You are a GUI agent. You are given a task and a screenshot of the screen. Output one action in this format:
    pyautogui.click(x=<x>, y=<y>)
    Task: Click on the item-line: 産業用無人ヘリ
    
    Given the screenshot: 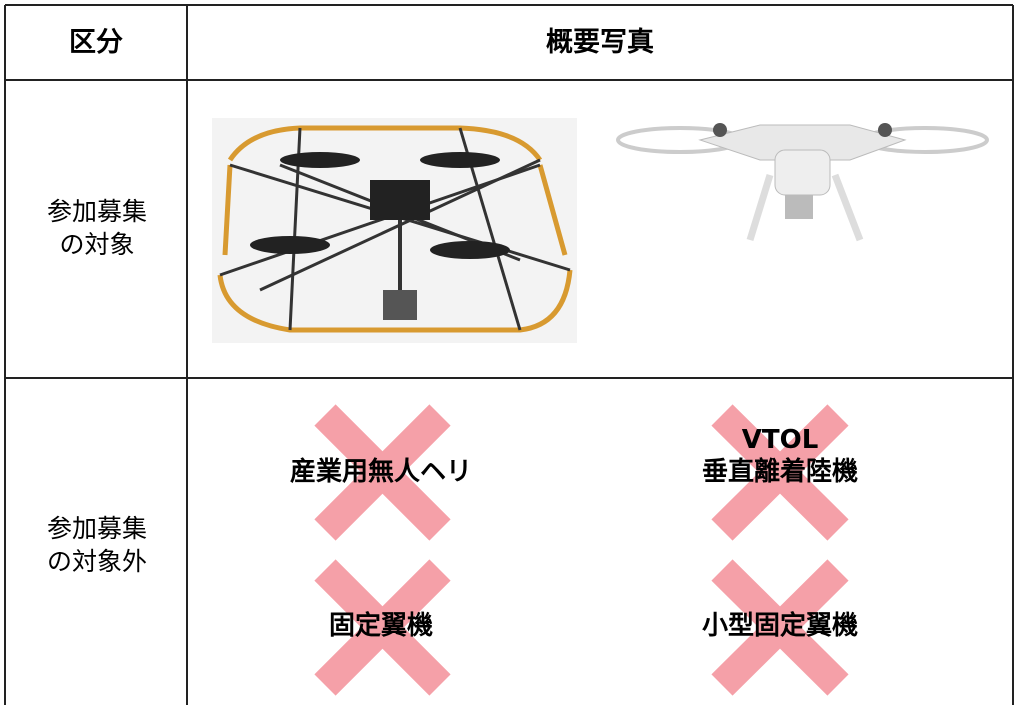 What is the action you would take?
    pyautogui.click(x=380, y=472)
    